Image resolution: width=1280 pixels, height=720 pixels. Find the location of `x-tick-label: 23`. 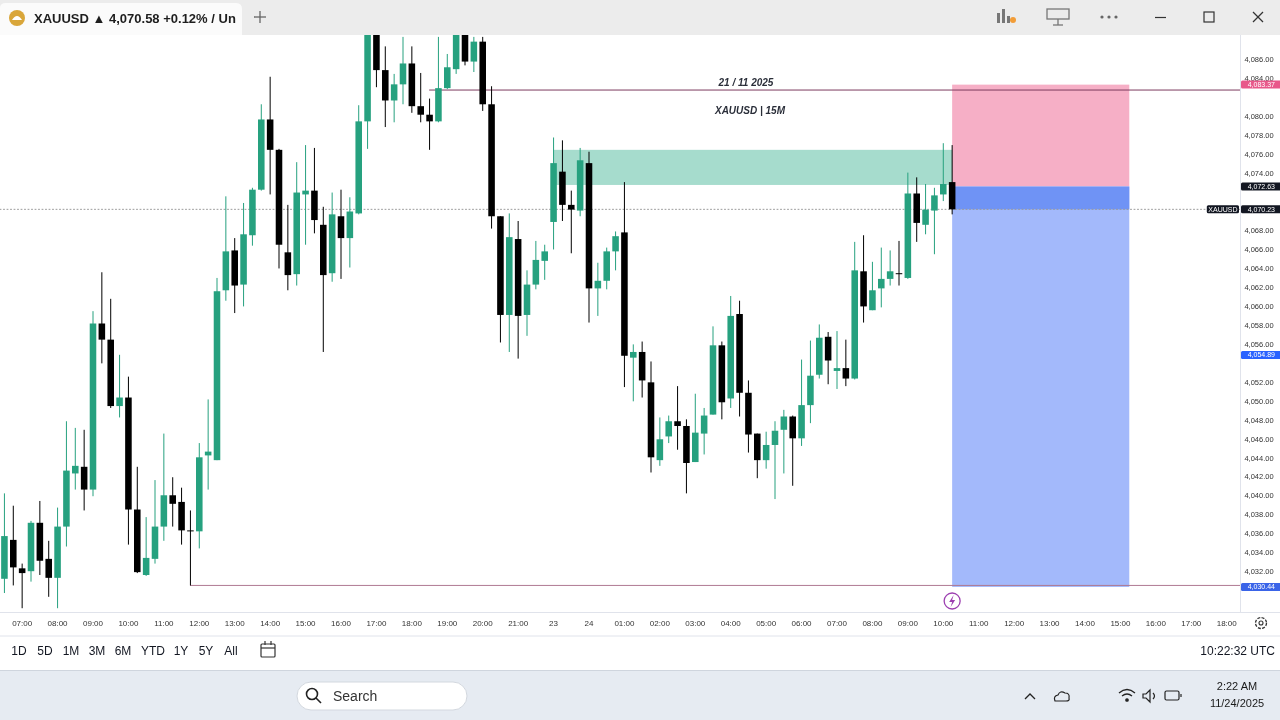

x-tick-label: 23 is located at coordinates (554, 623).